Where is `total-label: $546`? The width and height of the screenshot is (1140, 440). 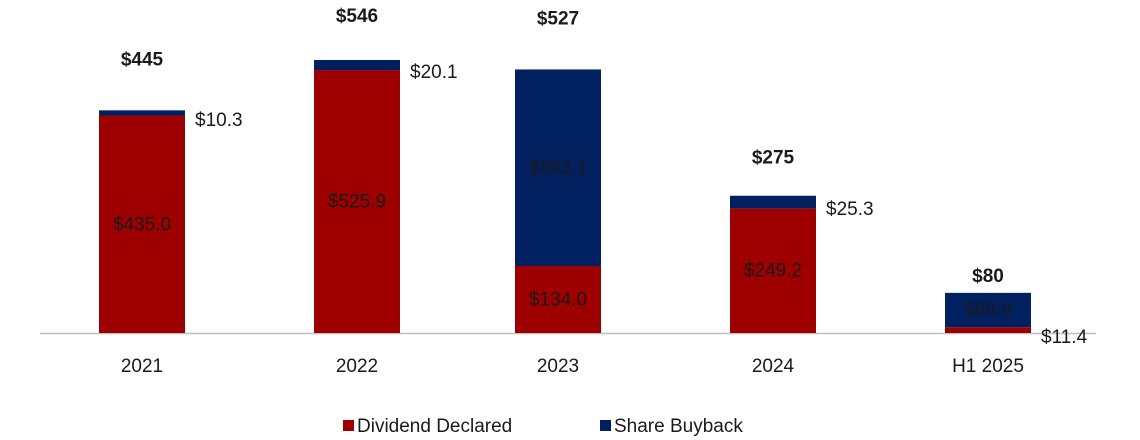 total-label: $546 is located at coordinates (357, 16).